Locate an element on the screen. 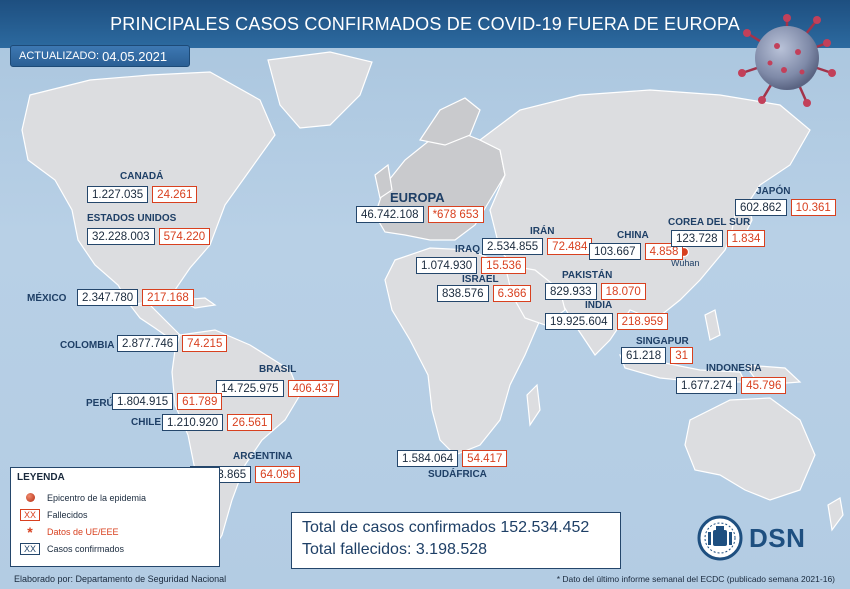 Image resolution: width=850 pixels, height=589 pixels. legend-row-eu: * Datos de UE/EEE is located at coordinates (119, 531).